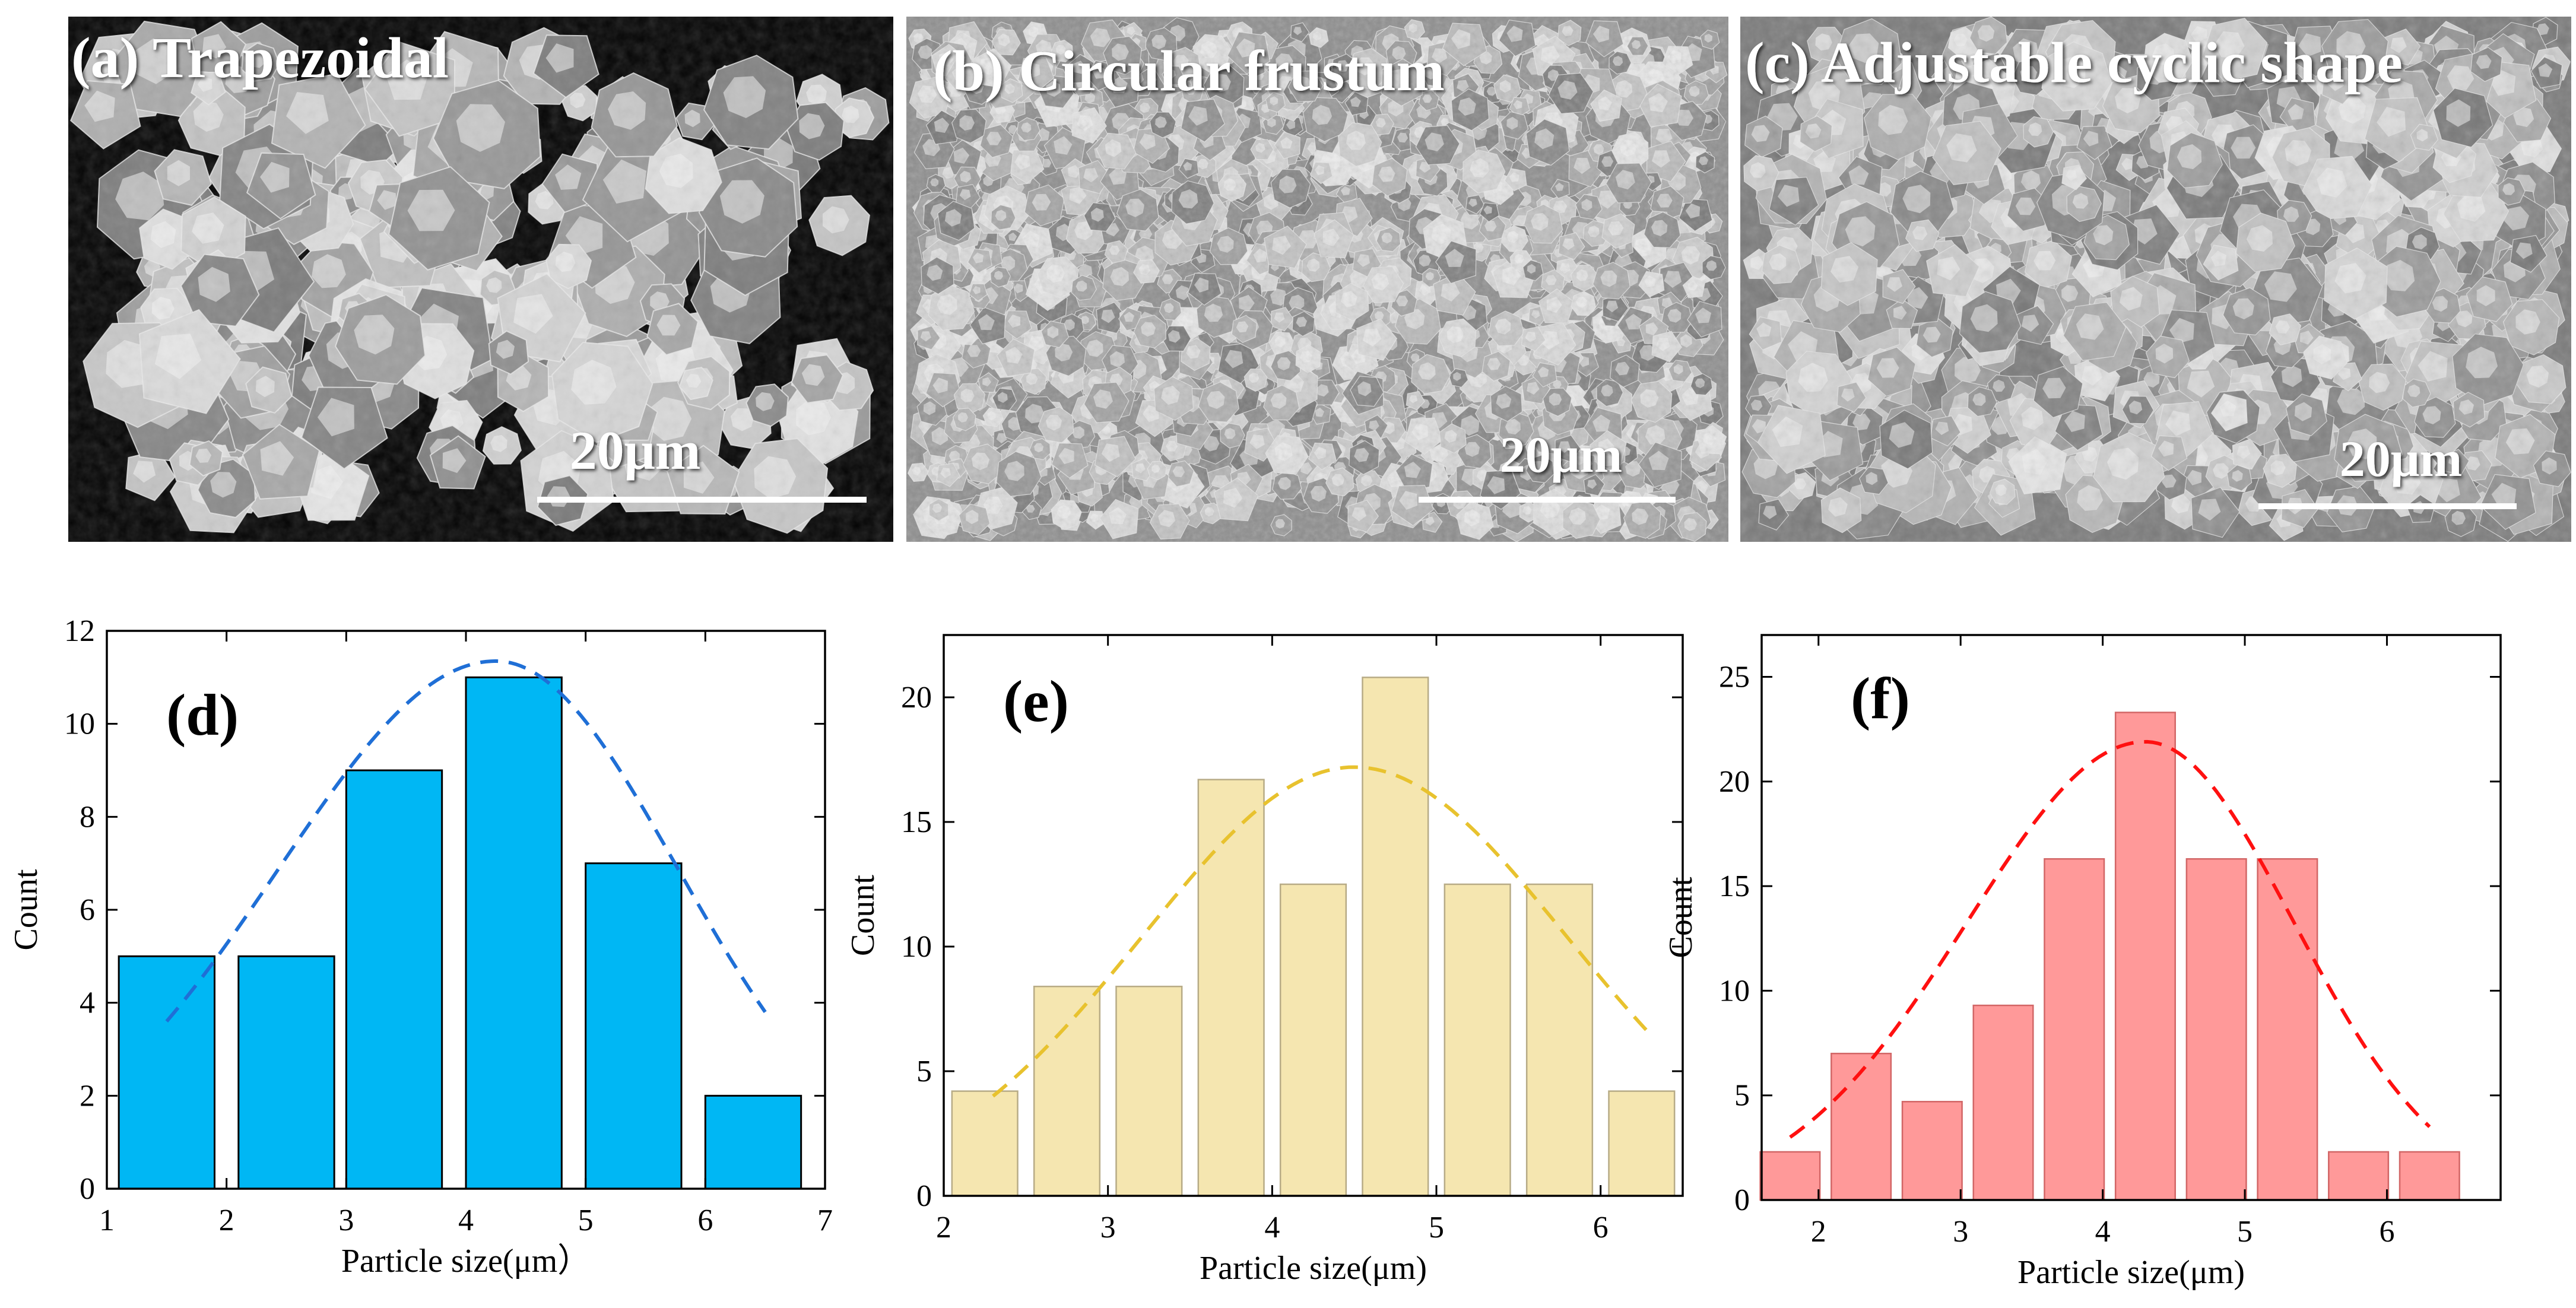 The width and height of the screenshot is (2576, 1308). Describe the element at coordinates (87, 817) in the screenshot. I see `y-tick-label: 8` at that location.